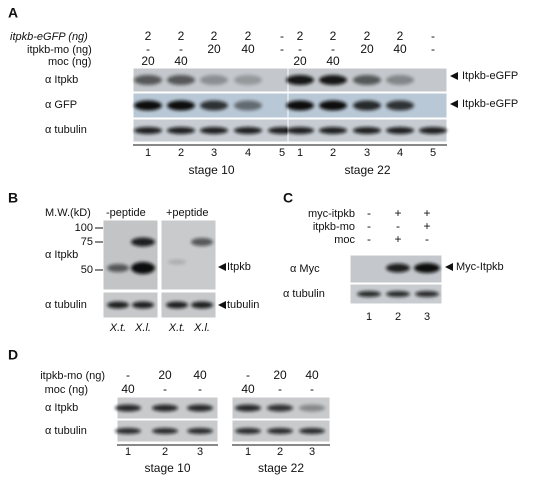  What do you see at coordinates (288, 198) in the screenshot?
I see `panel-label: C` at bounding box center [288, 198].